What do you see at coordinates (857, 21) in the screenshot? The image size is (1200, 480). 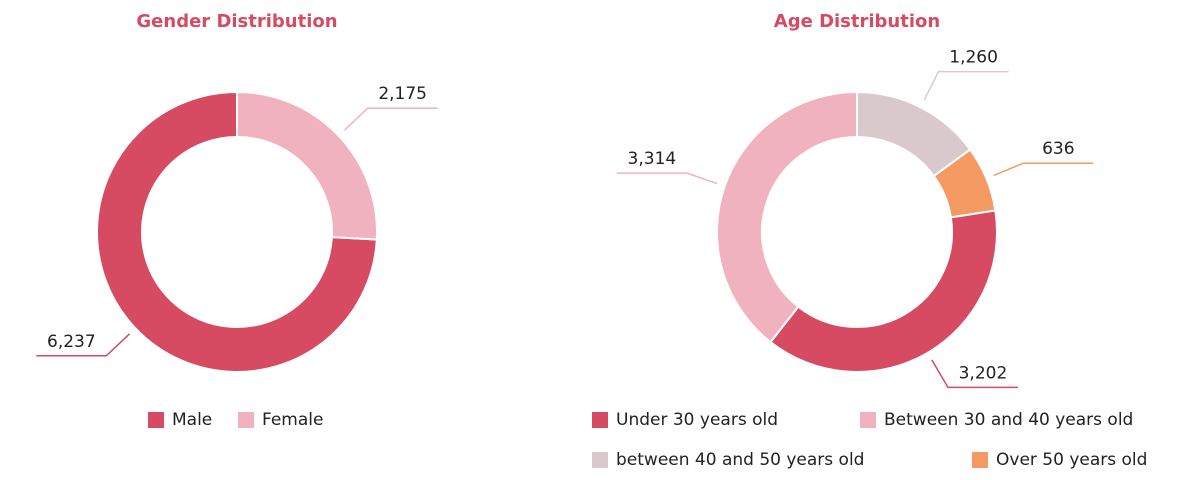 I see `chart-title: Age Distribution` at bounding box center [857, 21].